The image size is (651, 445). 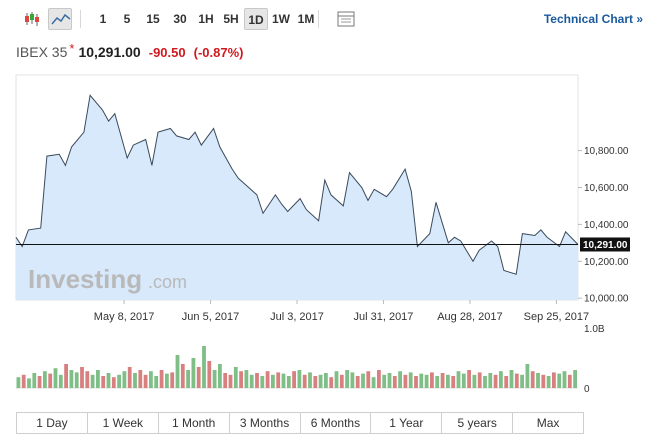 What do you see at coordinates (281, 19) in the screenshot?
I see `interval-button-1w: 1W` at bounding box center [281, 19].